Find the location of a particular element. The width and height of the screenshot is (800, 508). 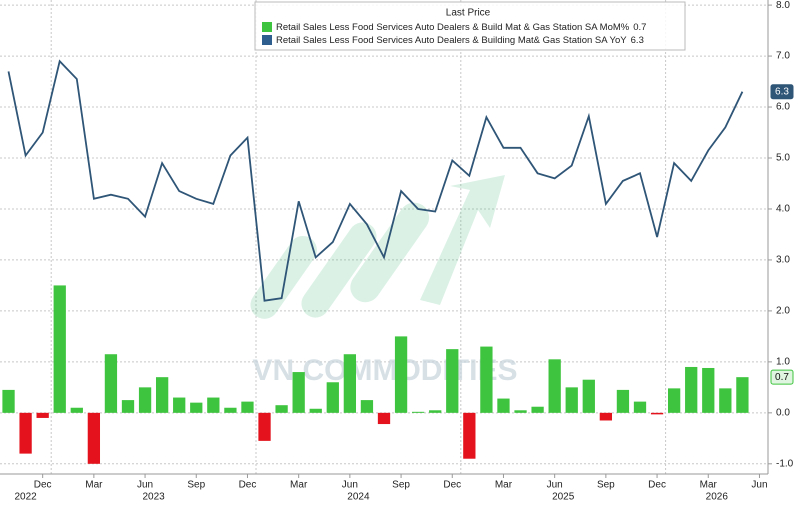

y-tick-label: 2.0 is located at coordinates (783, 311).